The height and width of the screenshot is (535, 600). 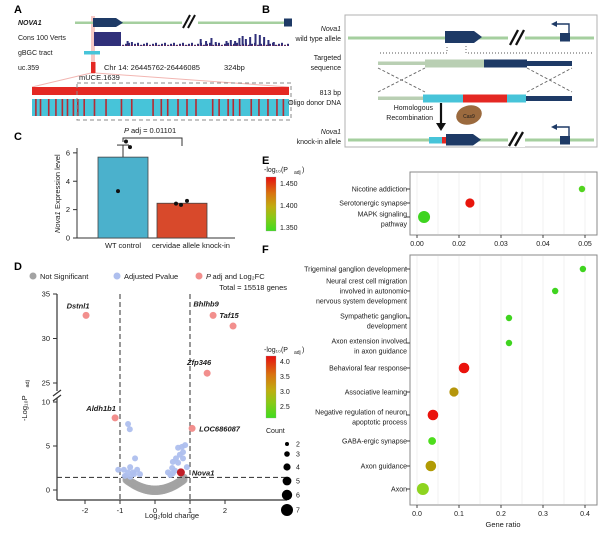 I want to click on d-legend-label: Not Significant, so click(x=64, y=276).